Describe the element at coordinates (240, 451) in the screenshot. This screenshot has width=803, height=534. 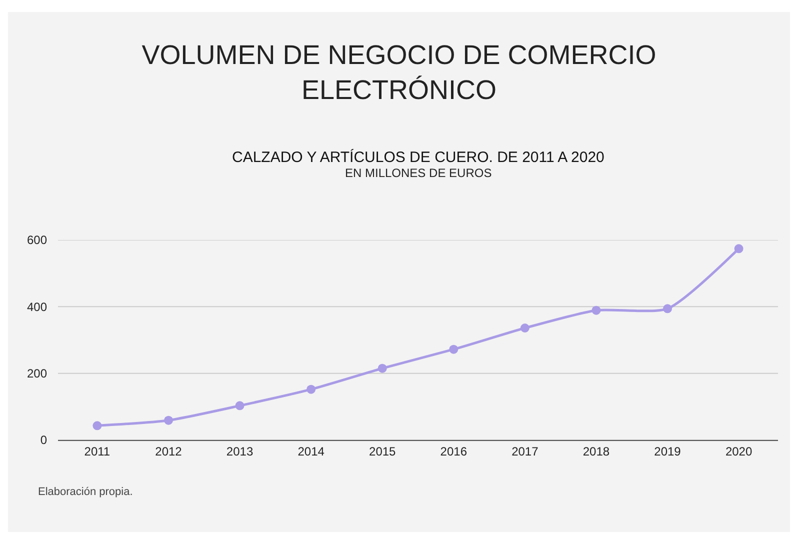
I see `x-tick-label: 2013` at that location.